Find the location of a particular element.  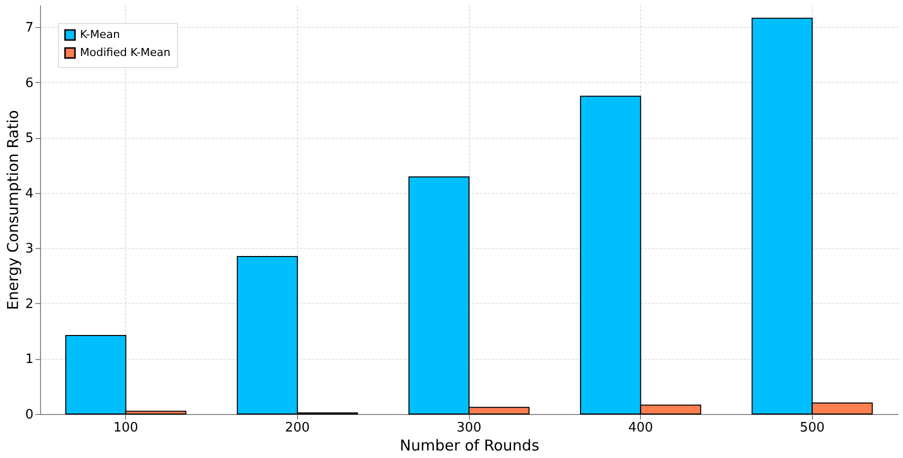

y-axis-title: Energy Consumption Ratio is located at coordinates (13, 210).